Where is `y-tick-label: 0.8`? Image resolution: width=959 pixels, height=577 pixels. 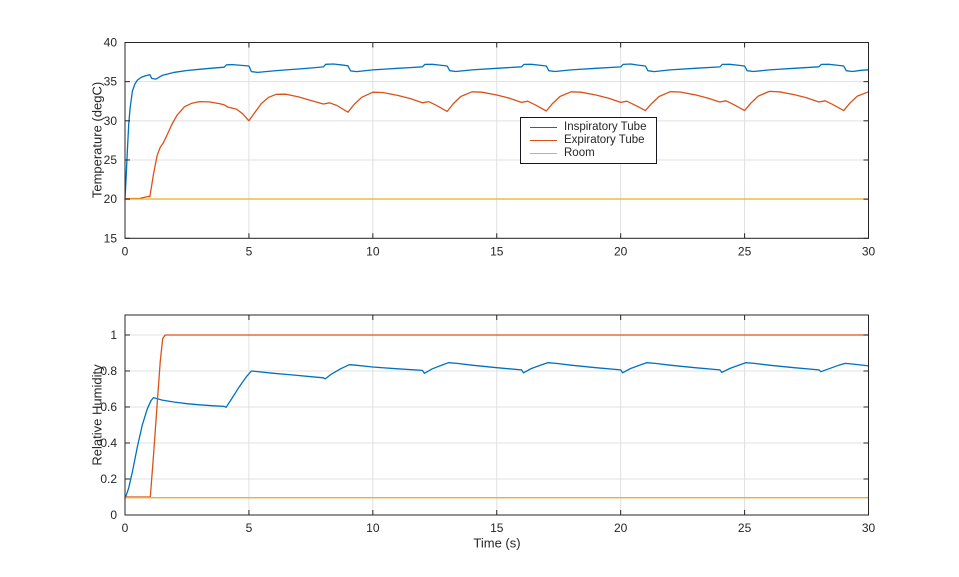 y-tick-label: 0.8 is located at coordinates (108, 371).